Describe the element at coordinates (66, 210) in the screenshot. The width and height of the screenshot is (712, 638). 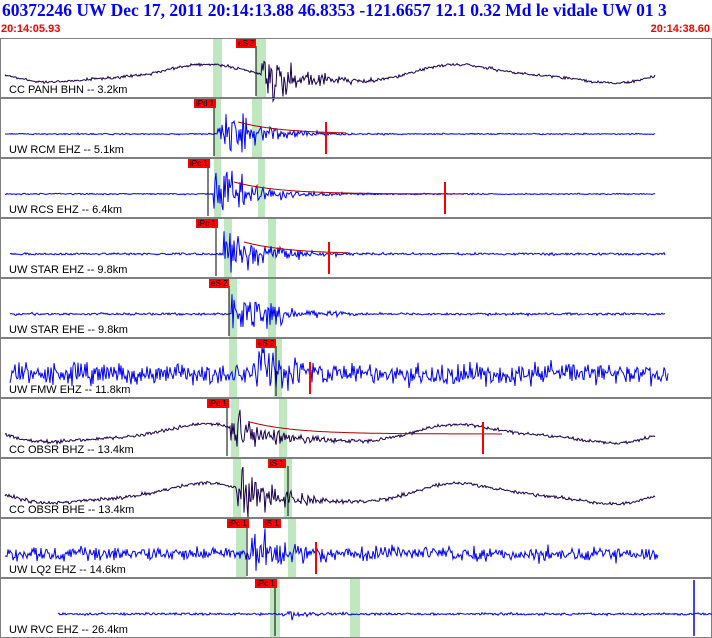
I see `station-label: UW RCS EHZ -- 6.4km` at that location.